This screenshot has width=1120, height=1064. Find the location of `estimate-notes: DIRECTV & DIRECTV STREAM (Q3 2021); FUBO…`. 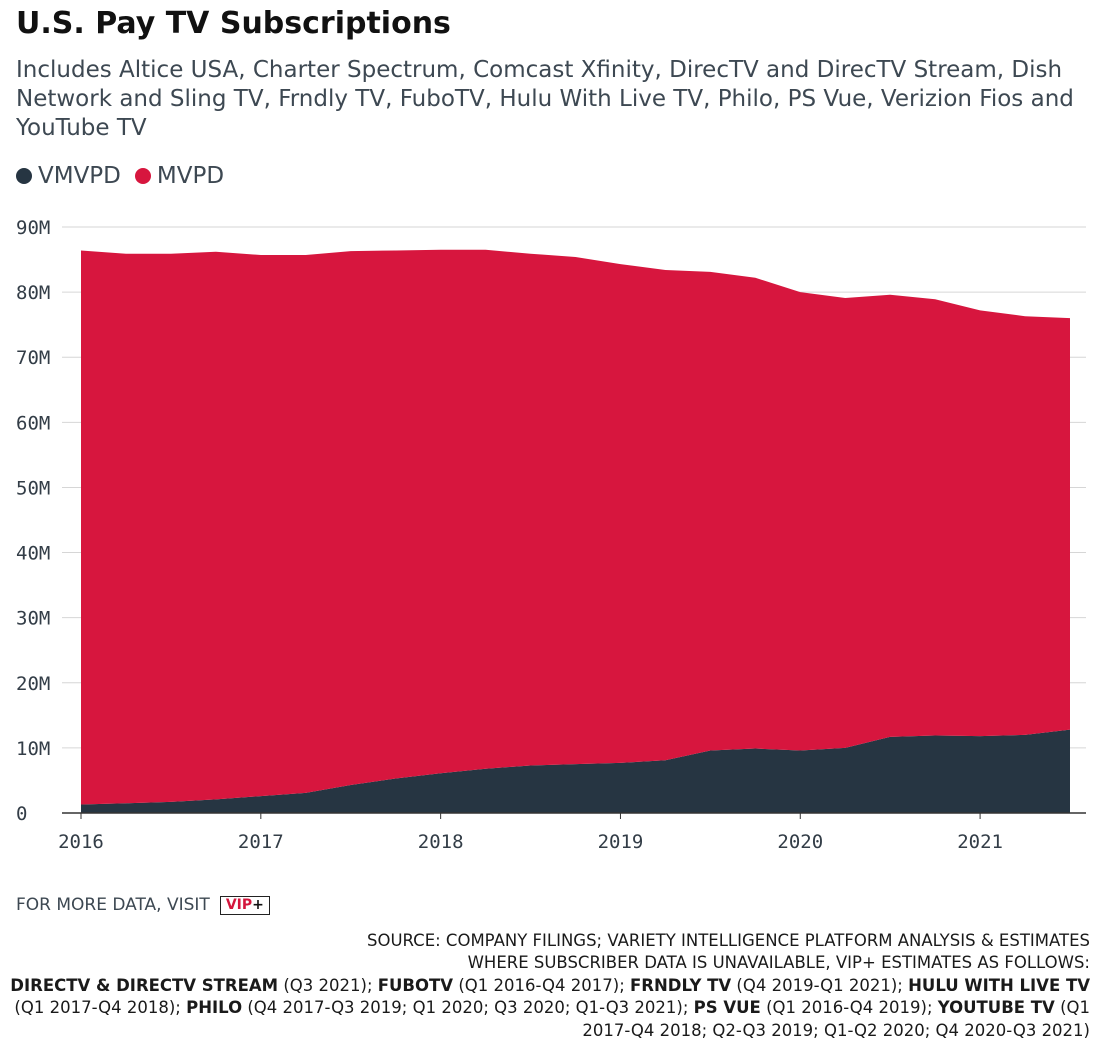

estimate-notes: DIRECTV & DIRECTV STREAM (Q3 2021); FUBO… is located at coordinates (545, 1008).